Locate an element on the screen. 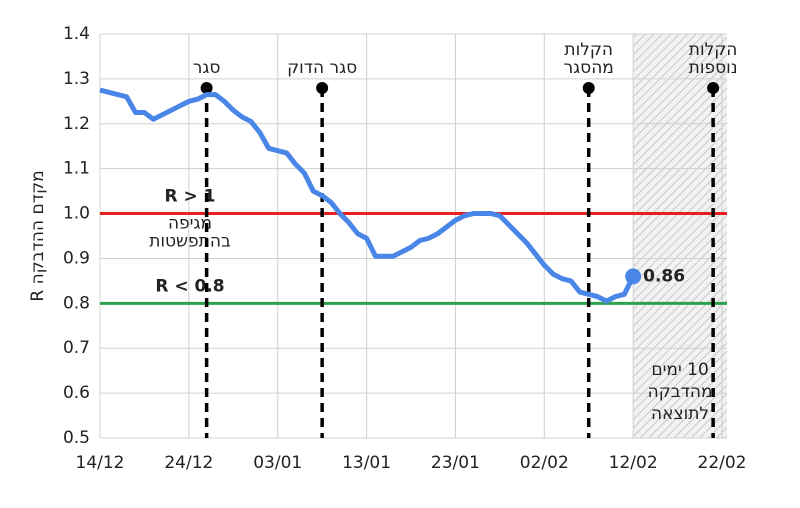 Image resolution: width=800 pixels, height=508 pixels. y-tick-label: 0.8 is located at coordinates (76, 303).